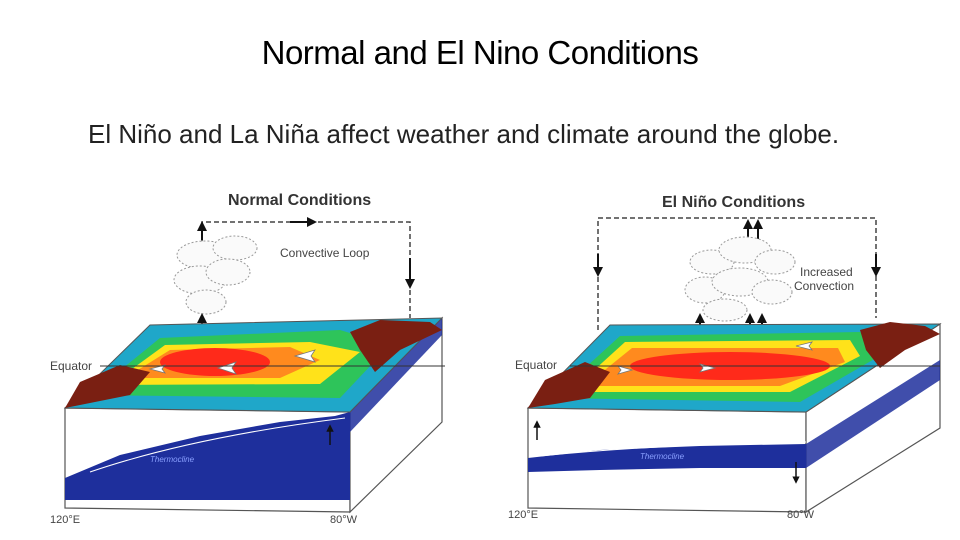  I want to click on normal-east-land, so click(396, 346).